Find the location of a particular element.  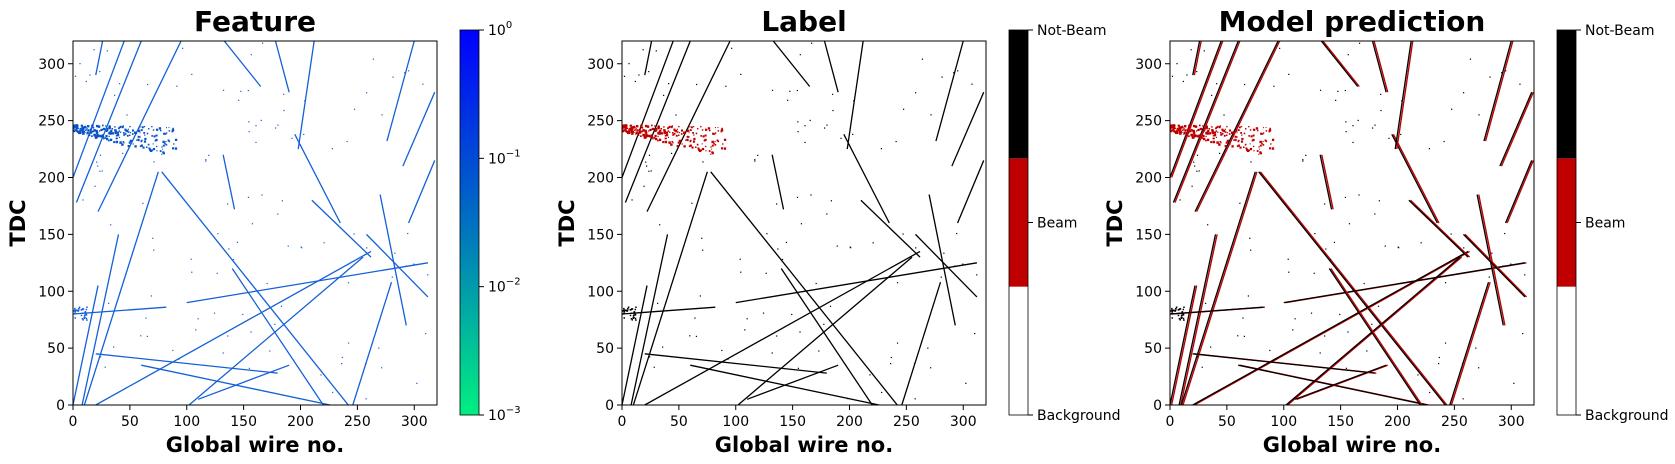

x-tick-label: 150 is located at coordinates (243, 422).